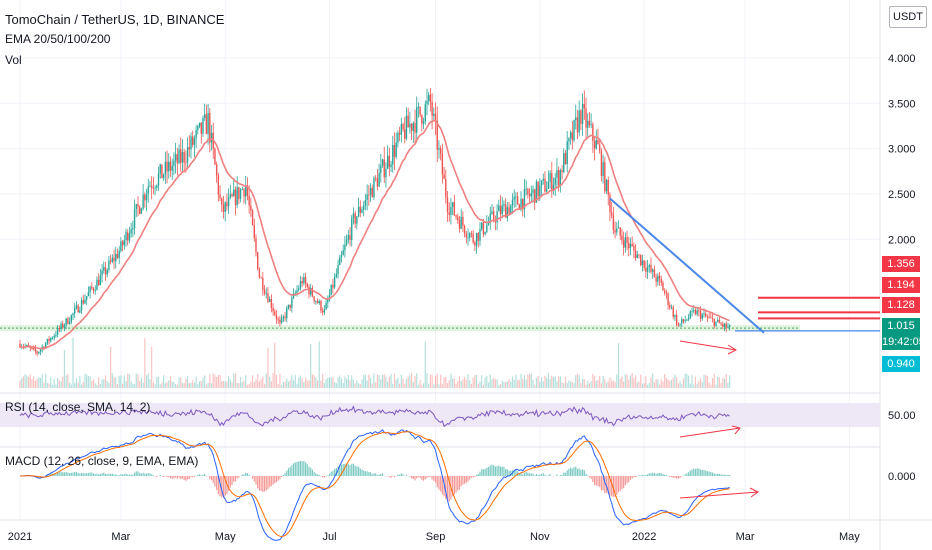  I want to click on symbol-legend: TomoChain / TetherUS, 1D, BINANCE, so click(115, 19).